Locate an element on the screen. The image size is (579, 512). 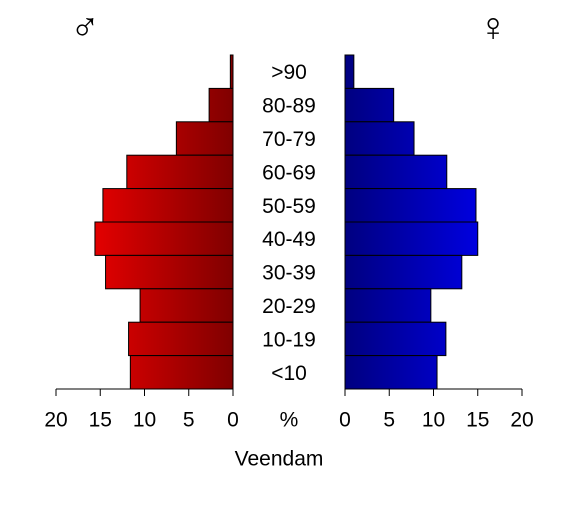
male-tick-label: 15 is located at coordinates (100, 420).